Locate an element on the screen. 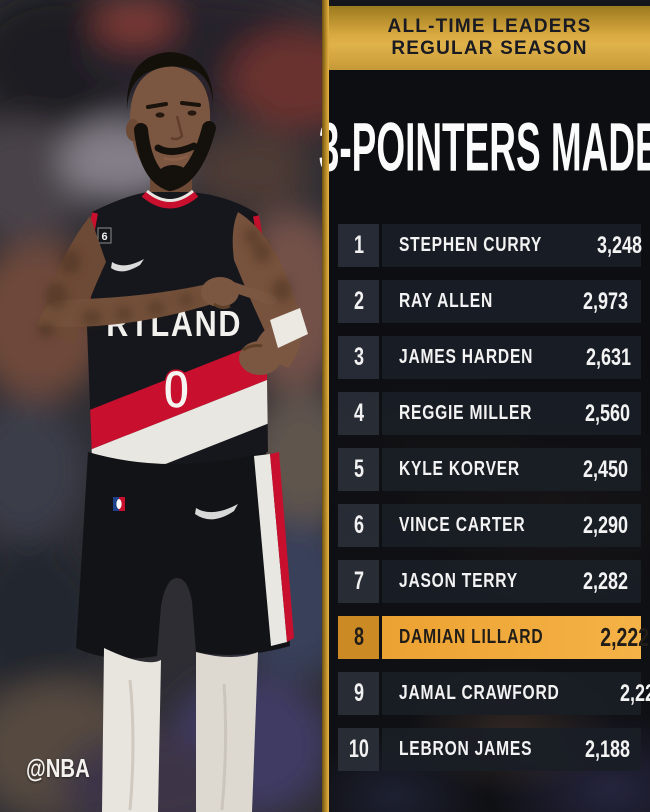 The image size is (650, 812). player-cell: VINCE CARTER 2,290 is located at coordinates (511, 525).